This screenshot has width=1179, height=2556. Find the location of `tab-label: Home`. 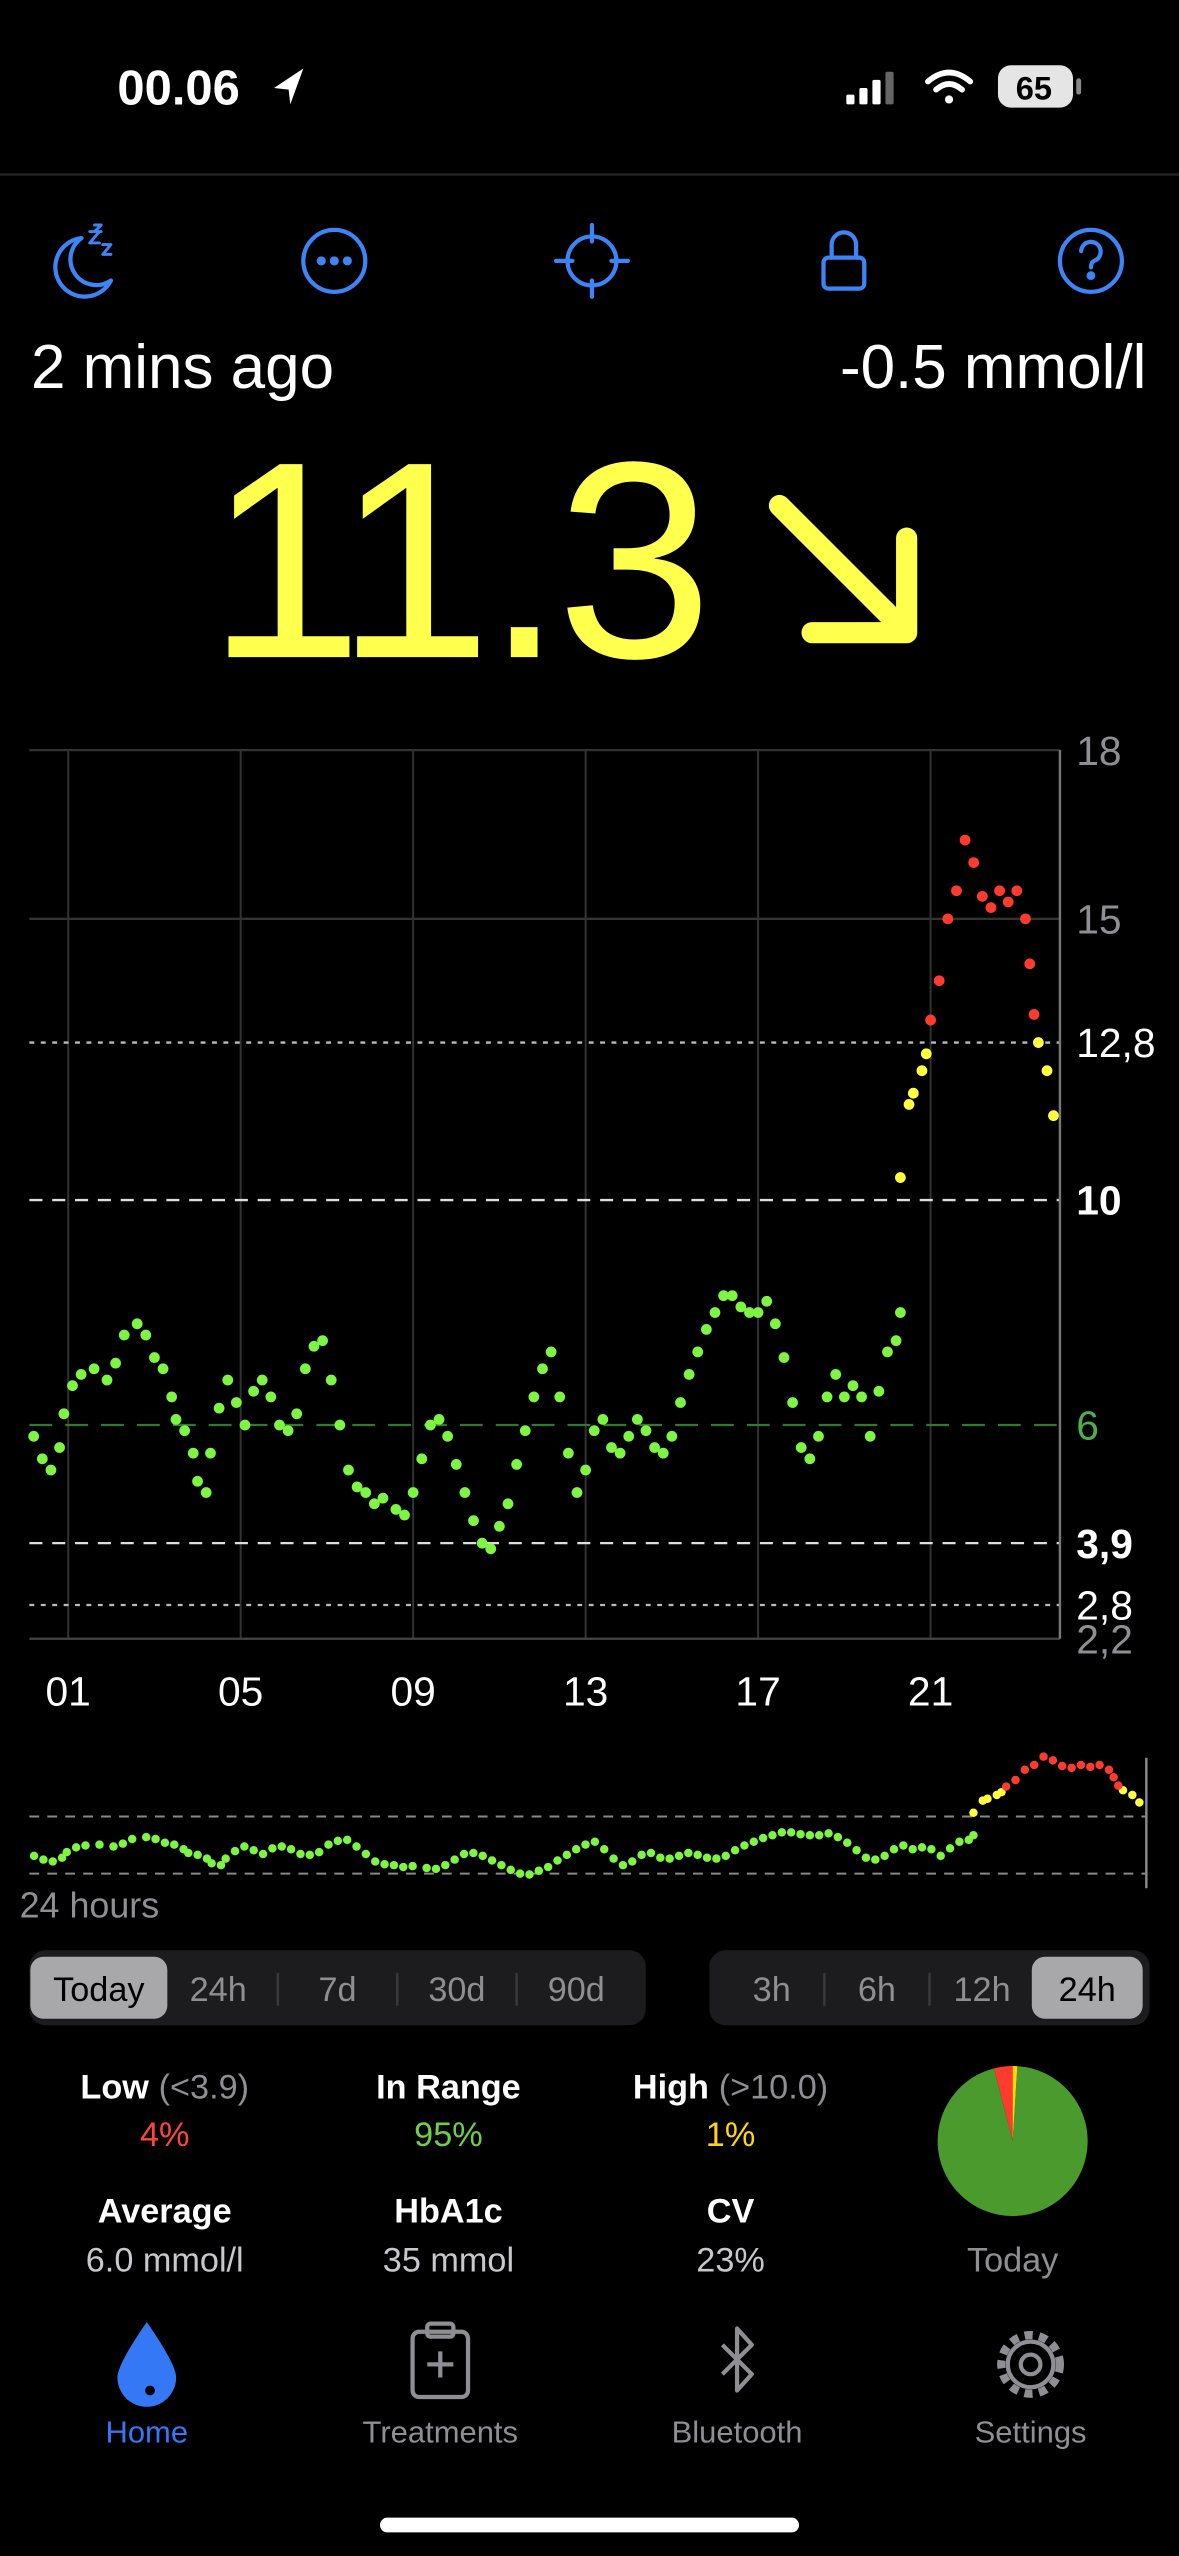

tab-label: Home is located at coordinates (146, 2432).